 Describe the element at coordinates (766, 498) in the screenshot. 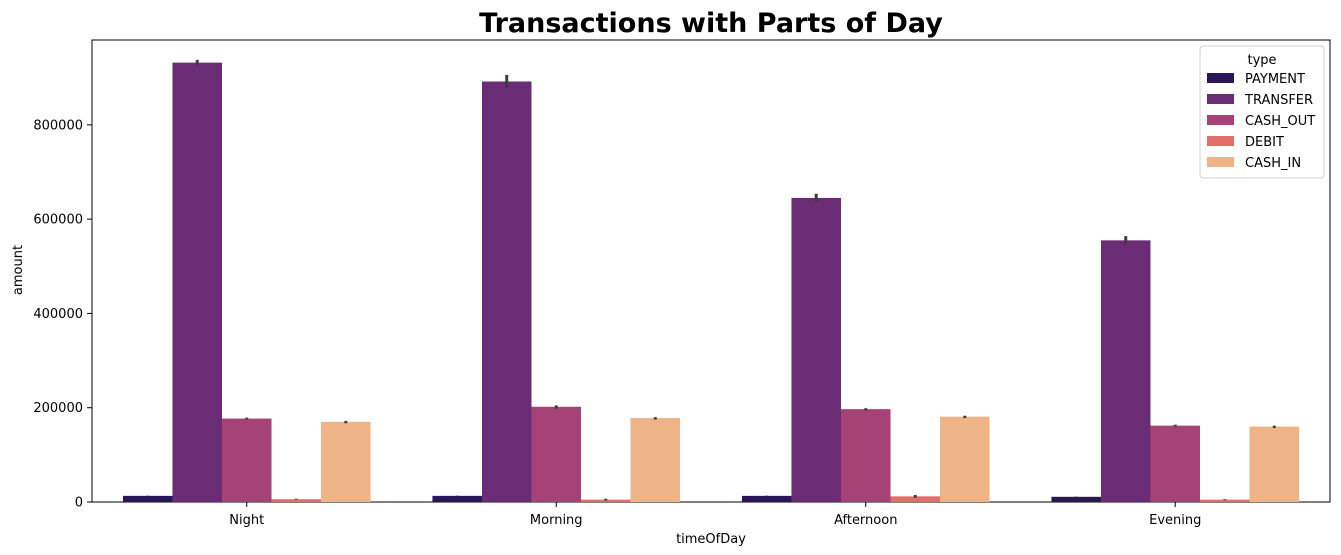

I see `bar-payment-afternoon` at that location.